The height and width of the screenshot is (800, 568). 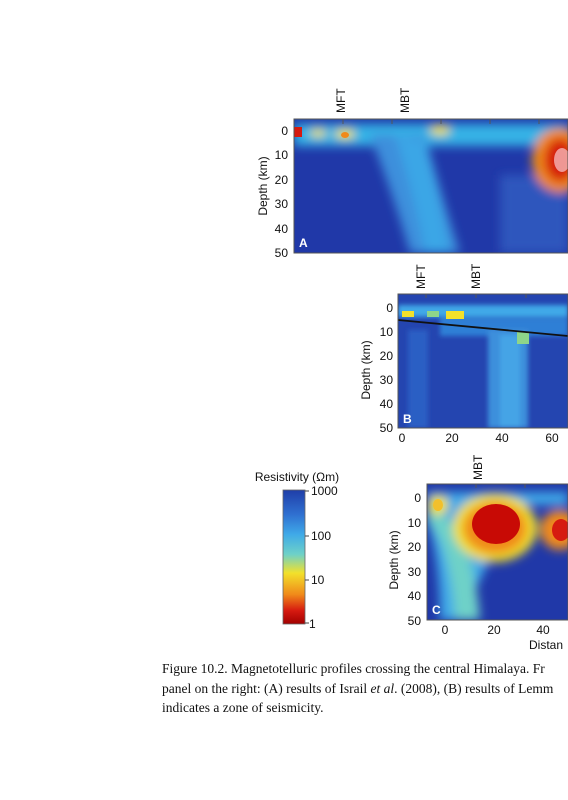 I want to click on colorbar-tick-label: 100, so click(x=321, y=536).